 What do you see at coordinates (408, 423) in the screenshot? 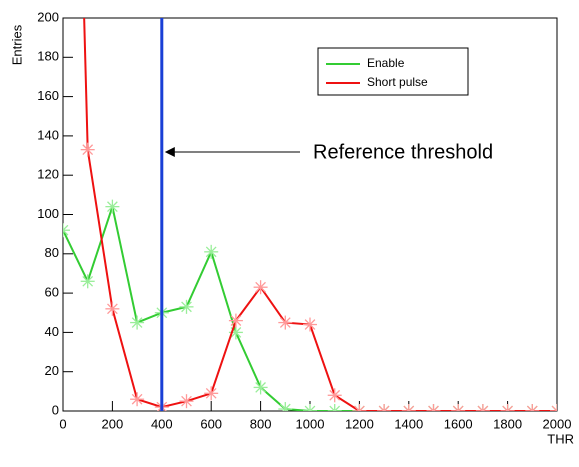
I see `x-tick-label: 1400` at bounding box center [408, 423].